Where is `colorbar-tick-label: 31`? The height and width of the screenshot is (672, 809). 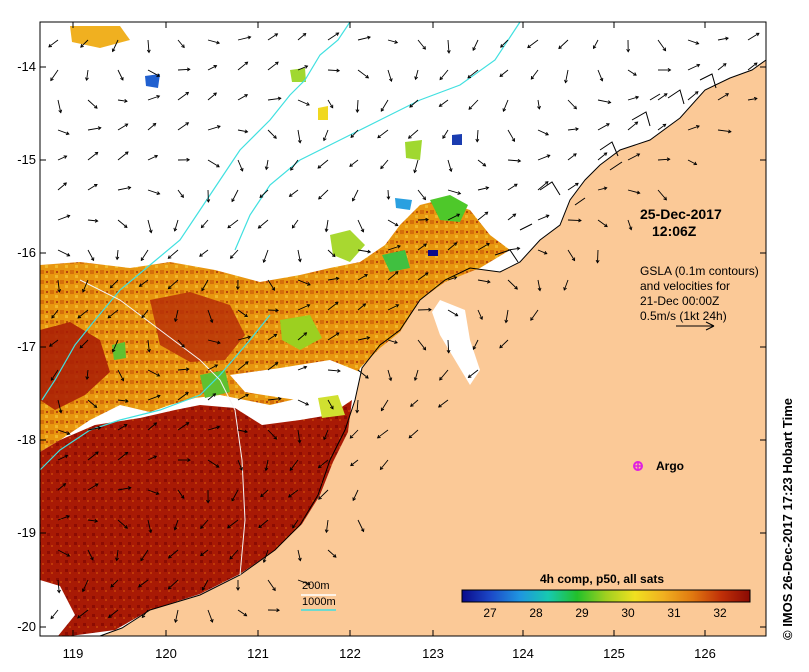
colorbar-tick-label: 31 is located at coordinates (674, 613).